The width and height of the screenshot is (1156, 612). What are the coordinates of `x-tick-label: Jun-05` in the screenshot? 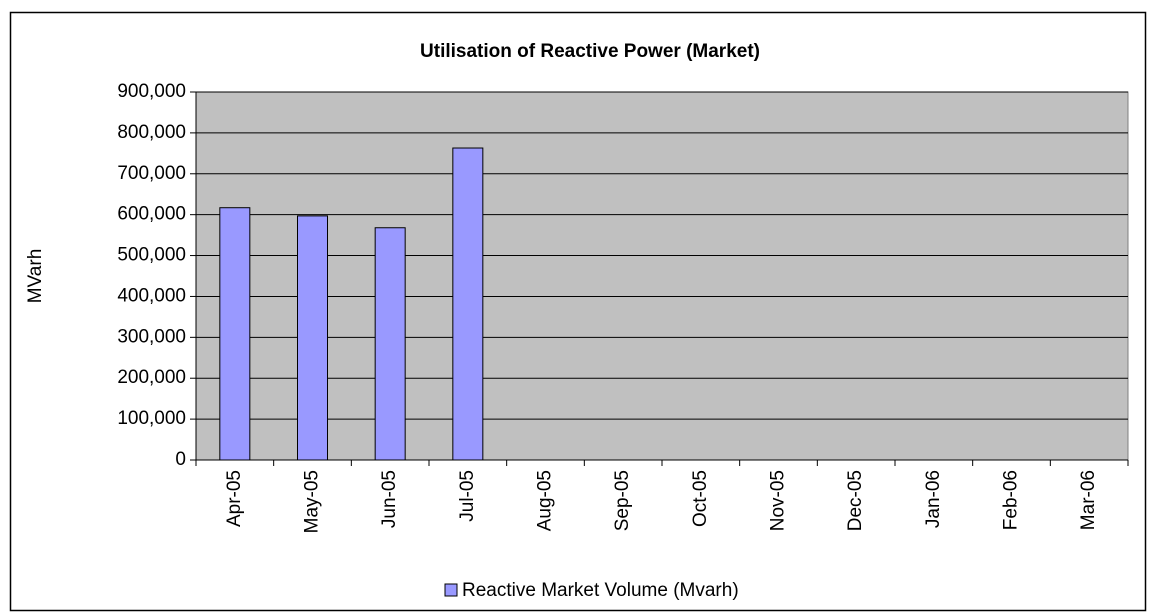 It's located at (389, 499).